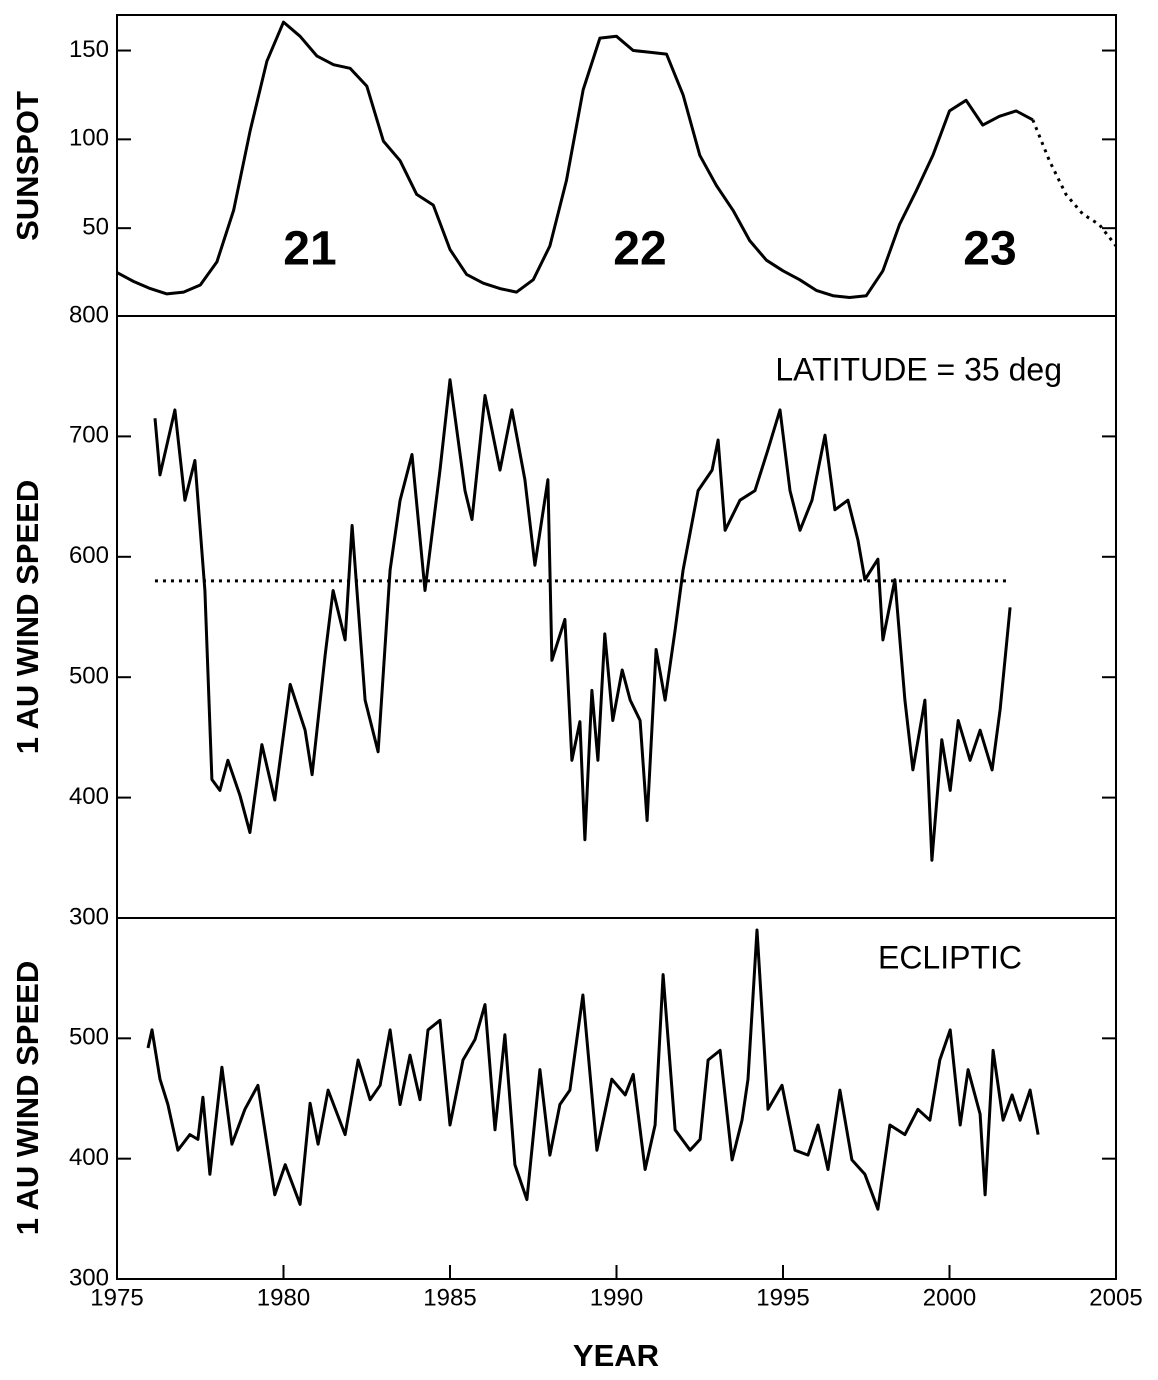 This screenshot has width=1158, height=1380. What do you see at coordinates (116, 1297) in the screenshot?
I see `x-tick-label: 1975` at bounding box center [116, 1297].